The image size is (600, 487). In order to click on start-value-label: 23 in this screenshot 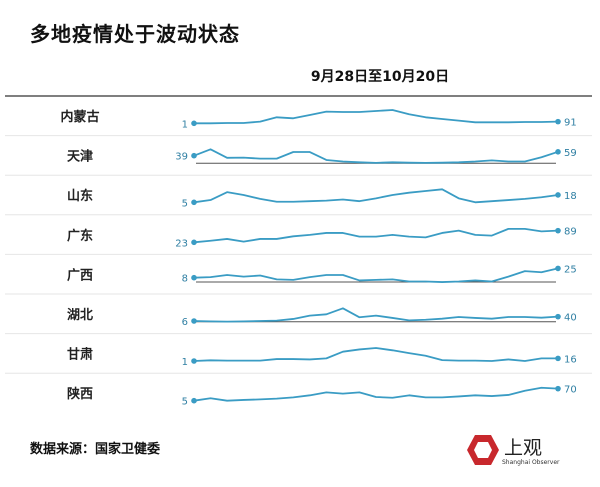, I will do `click(181, 243)`.